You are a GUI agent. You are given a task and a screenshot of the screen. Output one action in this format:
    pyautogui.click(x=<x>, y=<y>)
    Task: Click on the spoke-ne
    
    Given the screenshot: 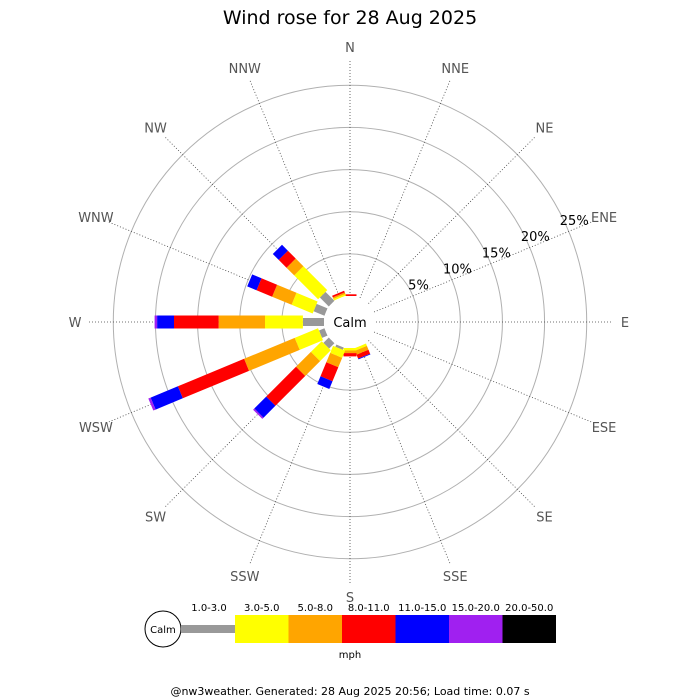 What is the action you would take?
    pyautogui.click(x=452, y=220)
    